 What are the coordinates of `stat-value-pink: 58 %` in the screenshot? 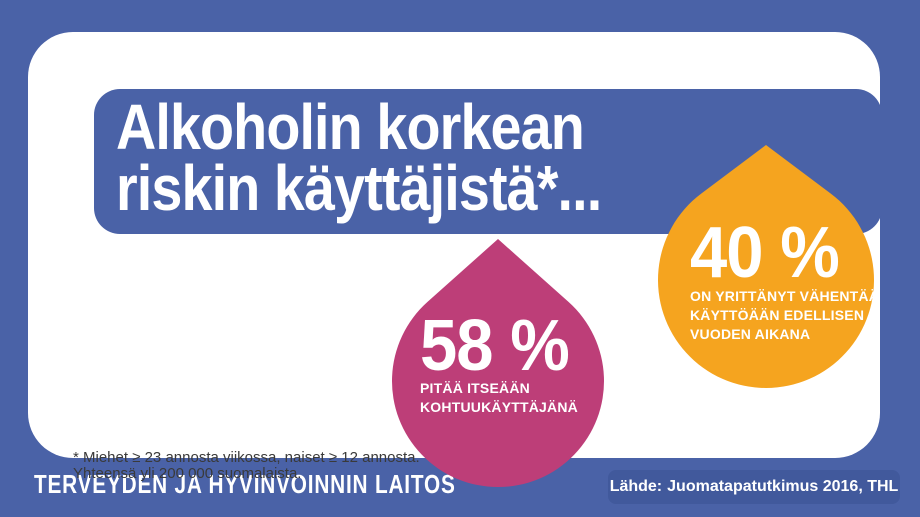 It's located at (495, 346).